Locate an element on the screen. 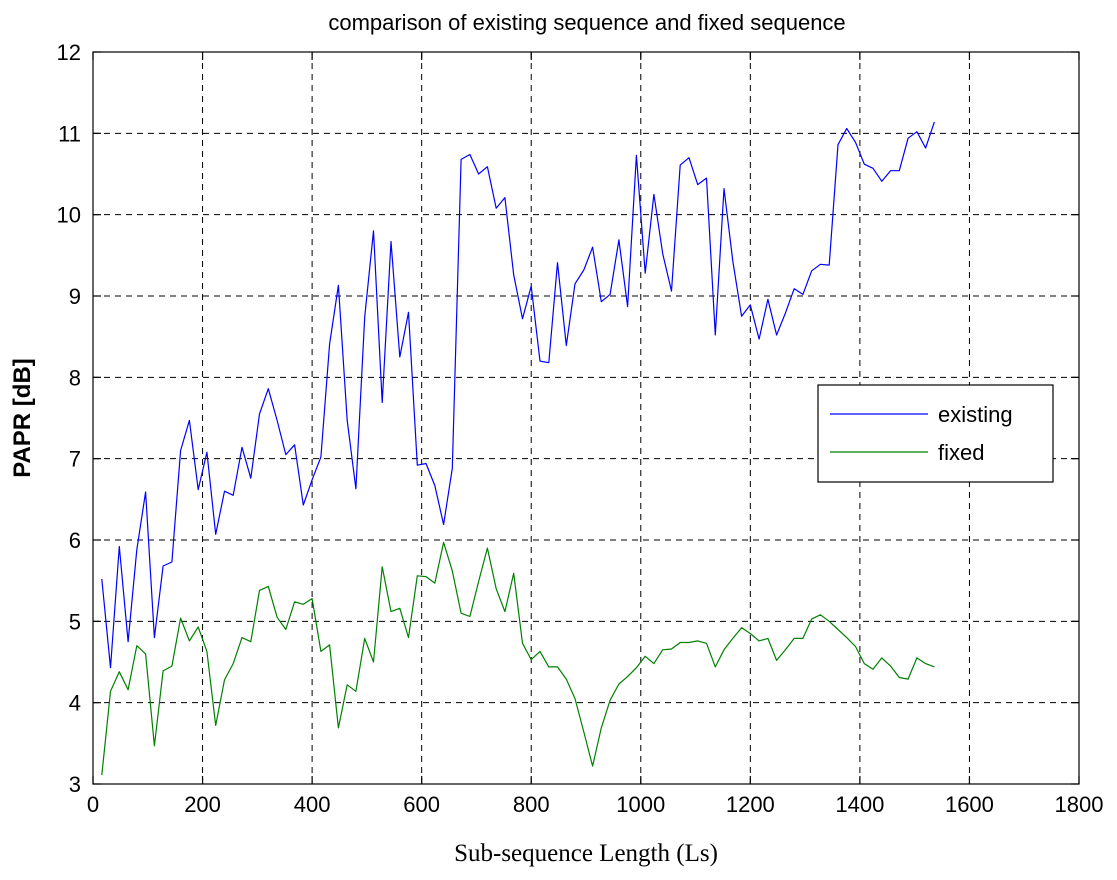 This screenshot has height=880, width=1117. x-tick-label: 1800 is located at coordinates (1079, 804).